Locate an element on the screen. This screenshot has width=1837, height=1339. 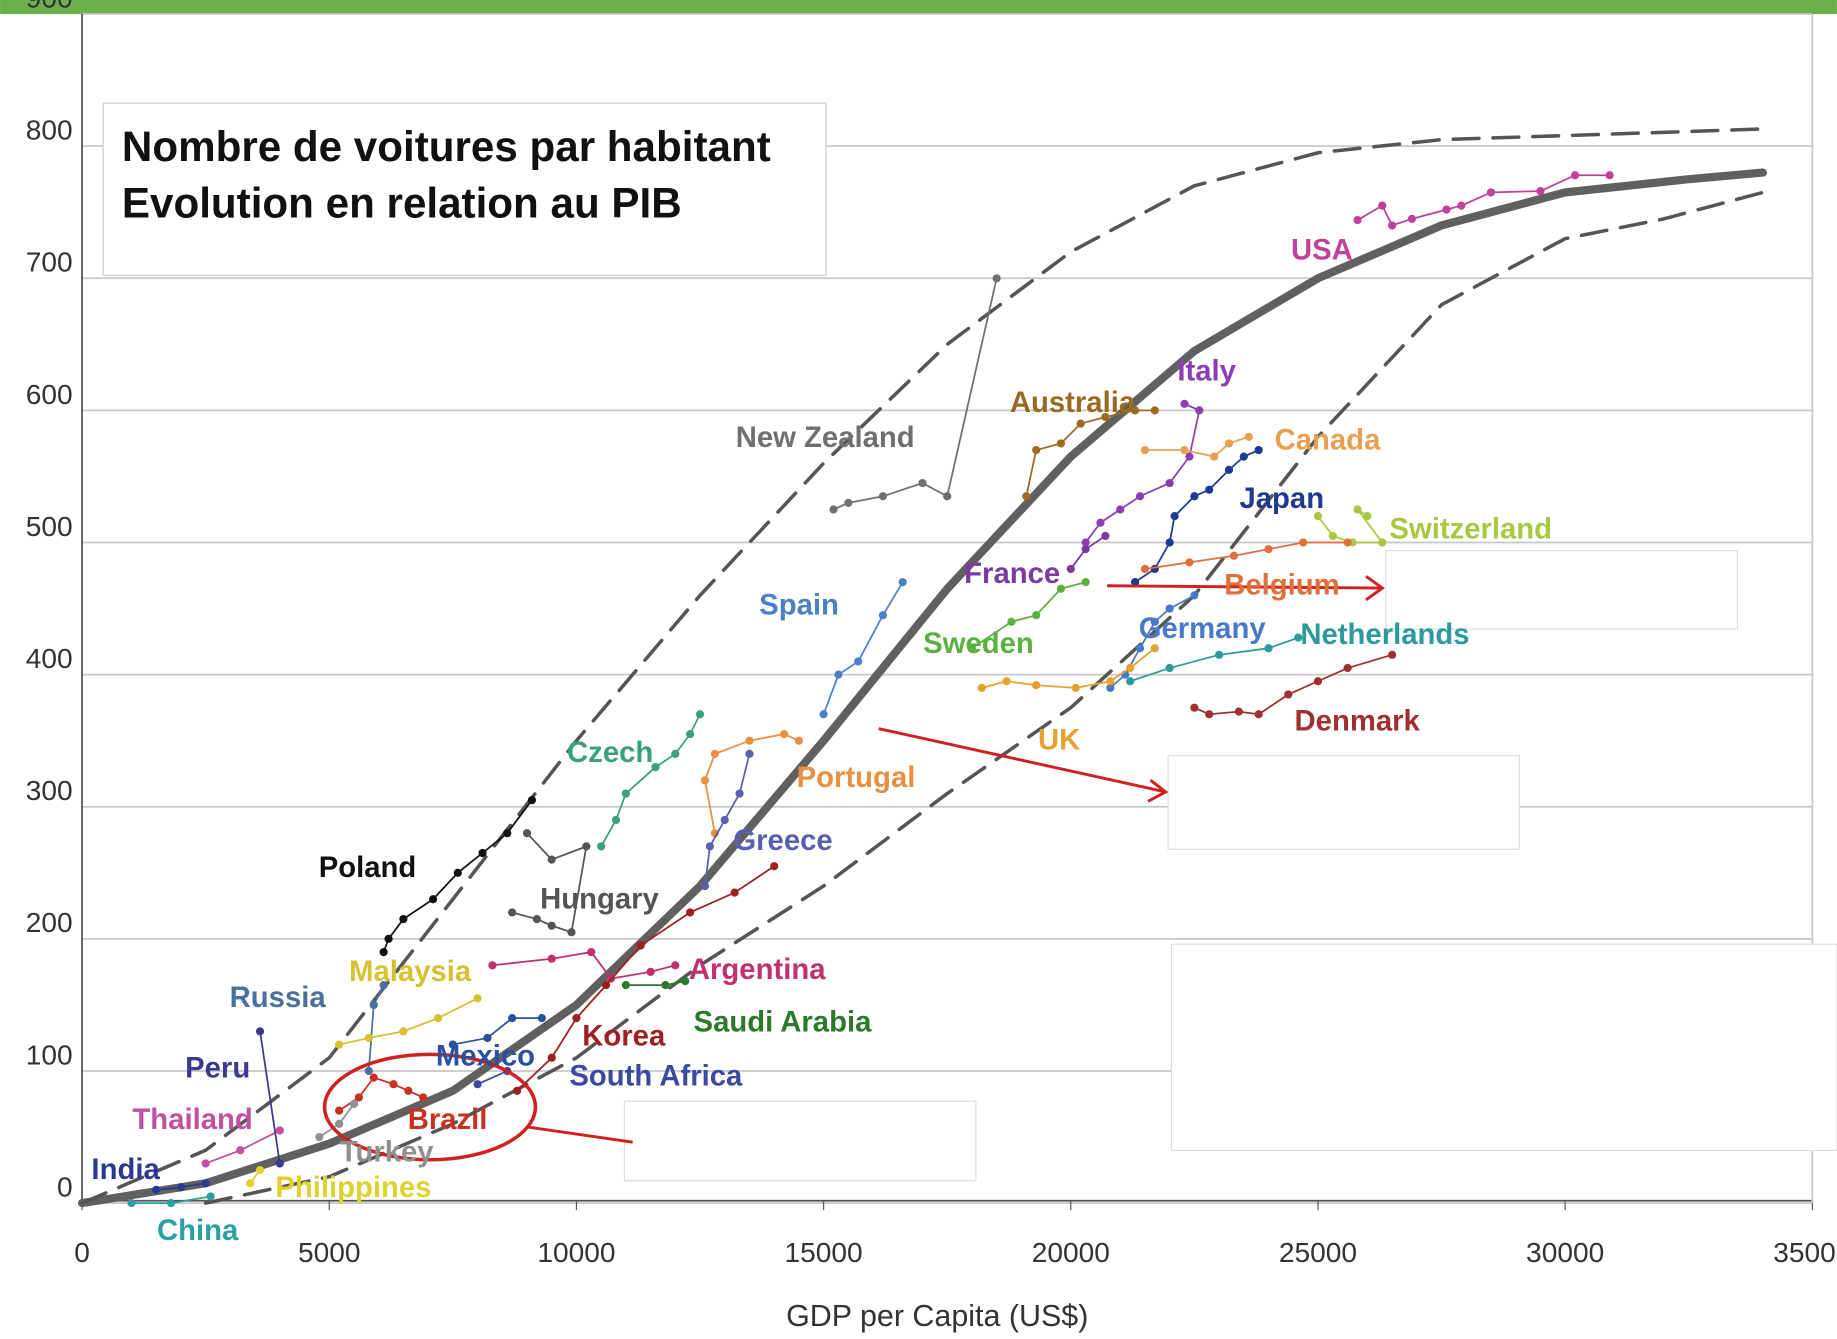
country-label: Netherlands is located at coordinates (1384, 634).